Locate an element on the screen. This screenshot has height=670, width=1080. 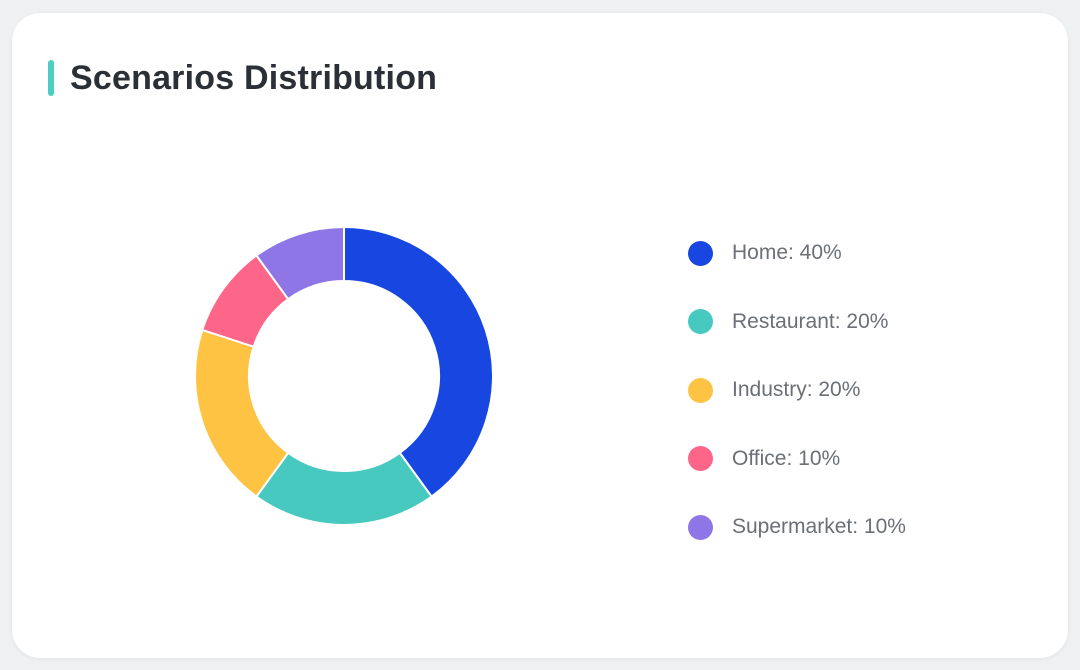
legend-item-supermarket: Supermarket: 10% is located at coordinates (797, 527).